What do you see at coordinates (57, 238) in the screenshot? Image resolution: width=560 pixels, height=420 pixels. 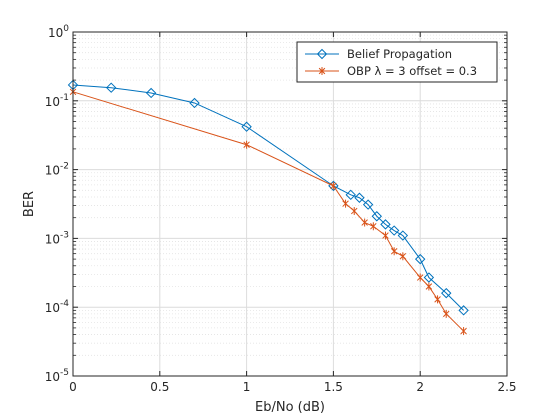 I see `y-tick-label: 10⁻³` at bounding box center [57, 238].